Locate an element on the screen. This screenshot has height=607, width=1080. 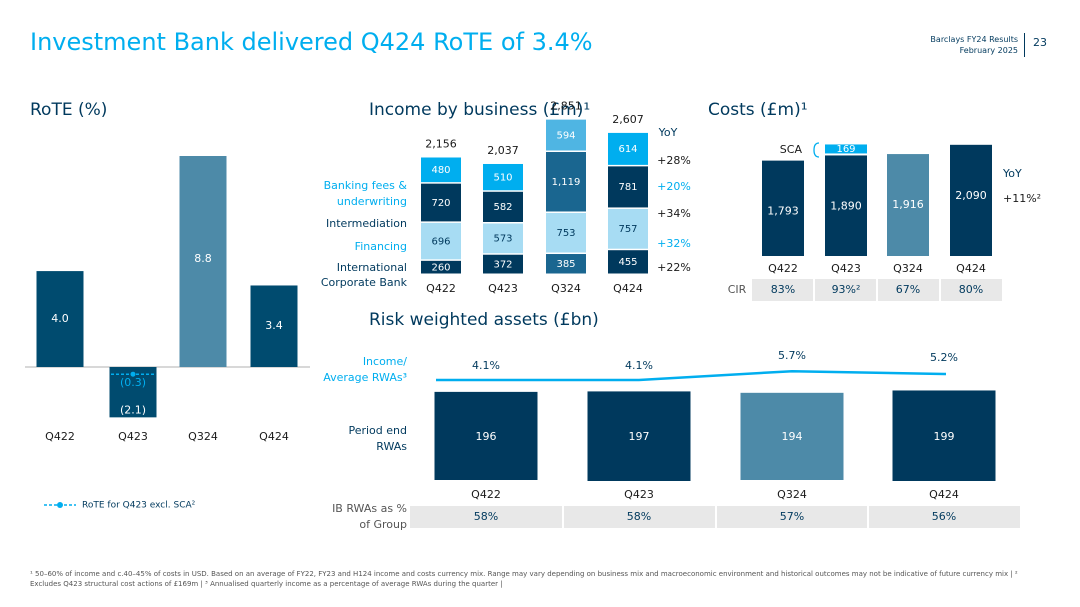
rwa-x-tick-label: Q423 is located at coordinates (639, 494).